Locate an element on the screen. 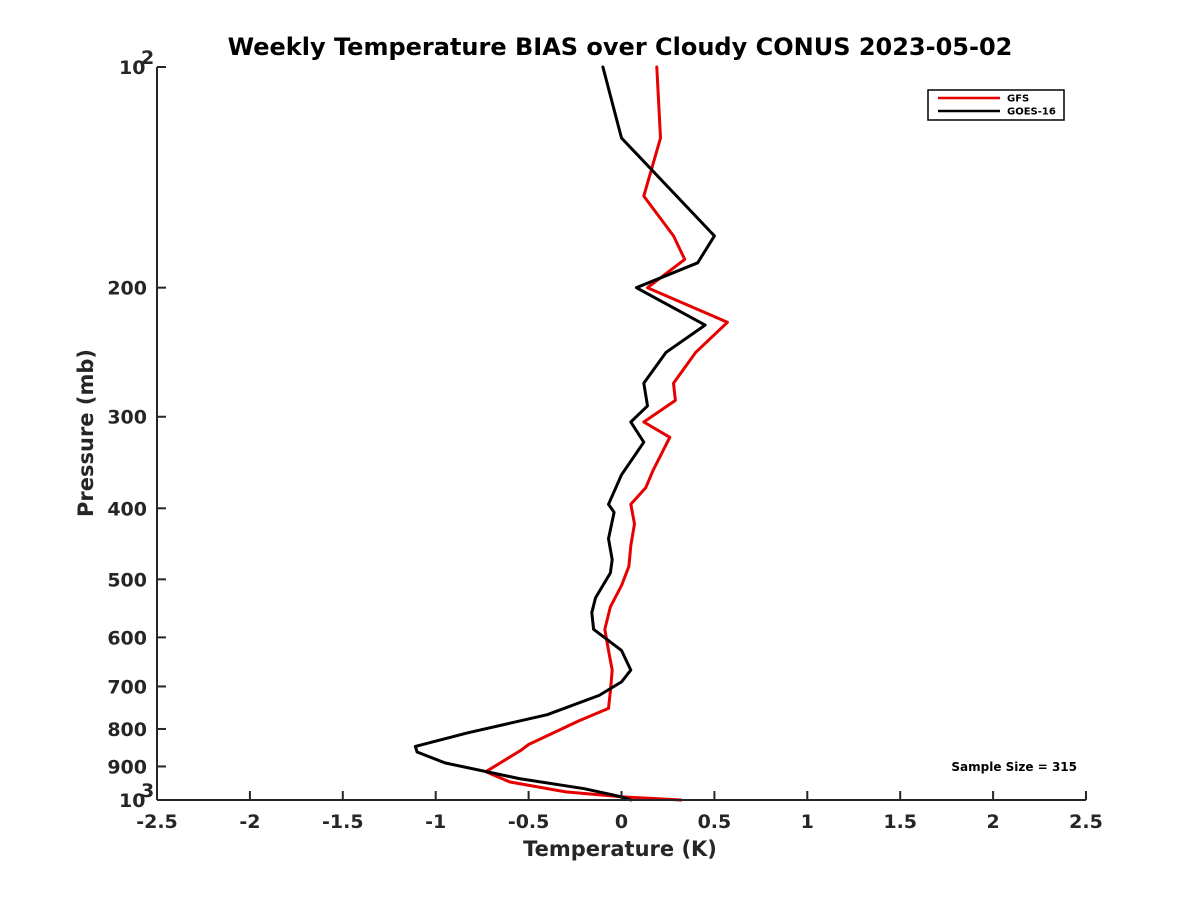  legend-label-gfs: GFS is located at coordinates (1018, 99).